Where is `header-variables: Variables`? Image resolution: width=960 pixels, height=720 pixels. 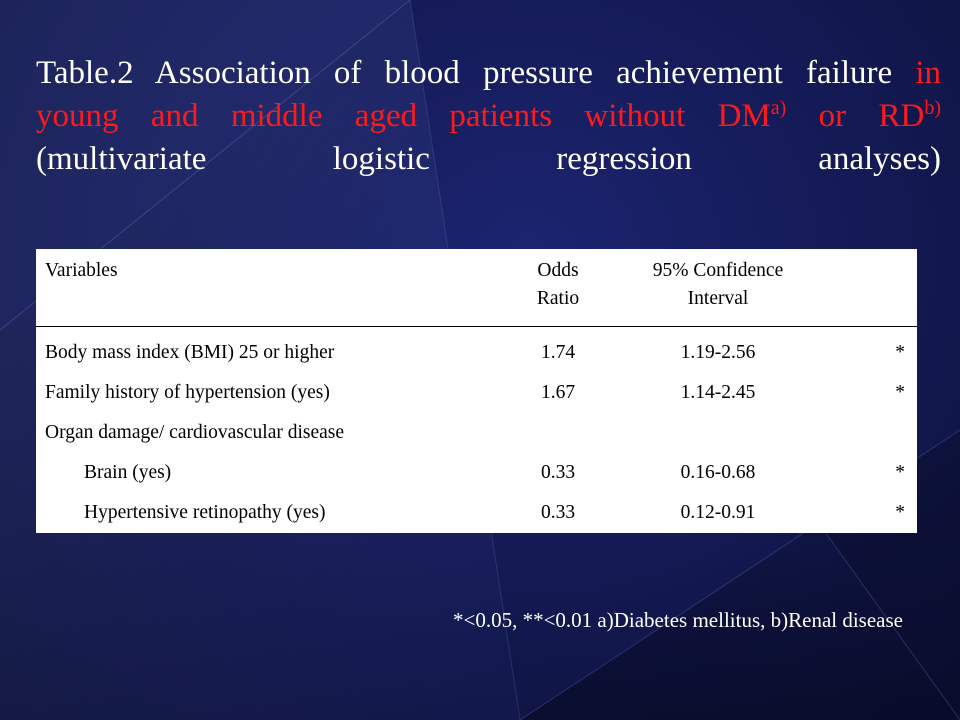
header-variables: Variables is located at coordinates (272, 288).